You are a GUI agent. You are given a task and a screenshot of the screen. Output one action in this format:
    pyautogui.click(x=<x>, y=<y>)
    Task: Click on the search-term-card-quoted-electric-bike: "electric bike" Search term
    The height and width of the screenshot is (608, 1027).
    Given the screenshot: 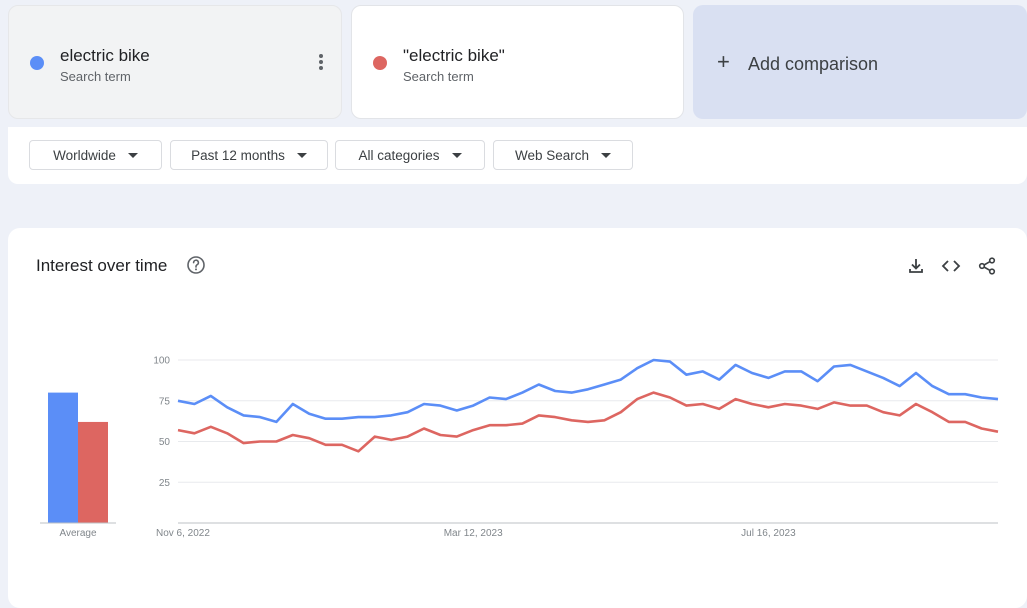 What is the action you would take?
    pyautogui.click(x=517, y=62)
    